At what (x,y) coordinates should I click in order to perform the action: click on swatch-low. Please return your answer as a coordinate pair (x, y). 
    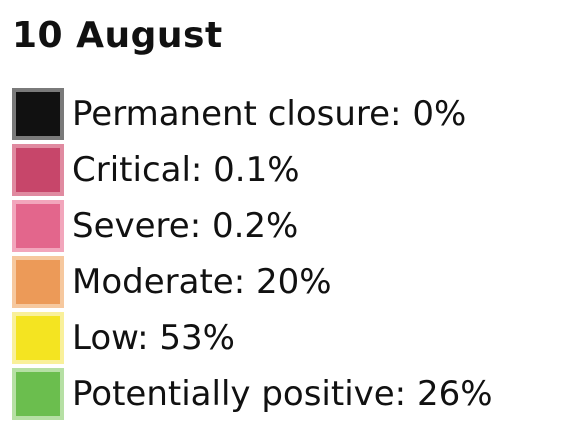
    Looking at the image, I should click on (38, 338).